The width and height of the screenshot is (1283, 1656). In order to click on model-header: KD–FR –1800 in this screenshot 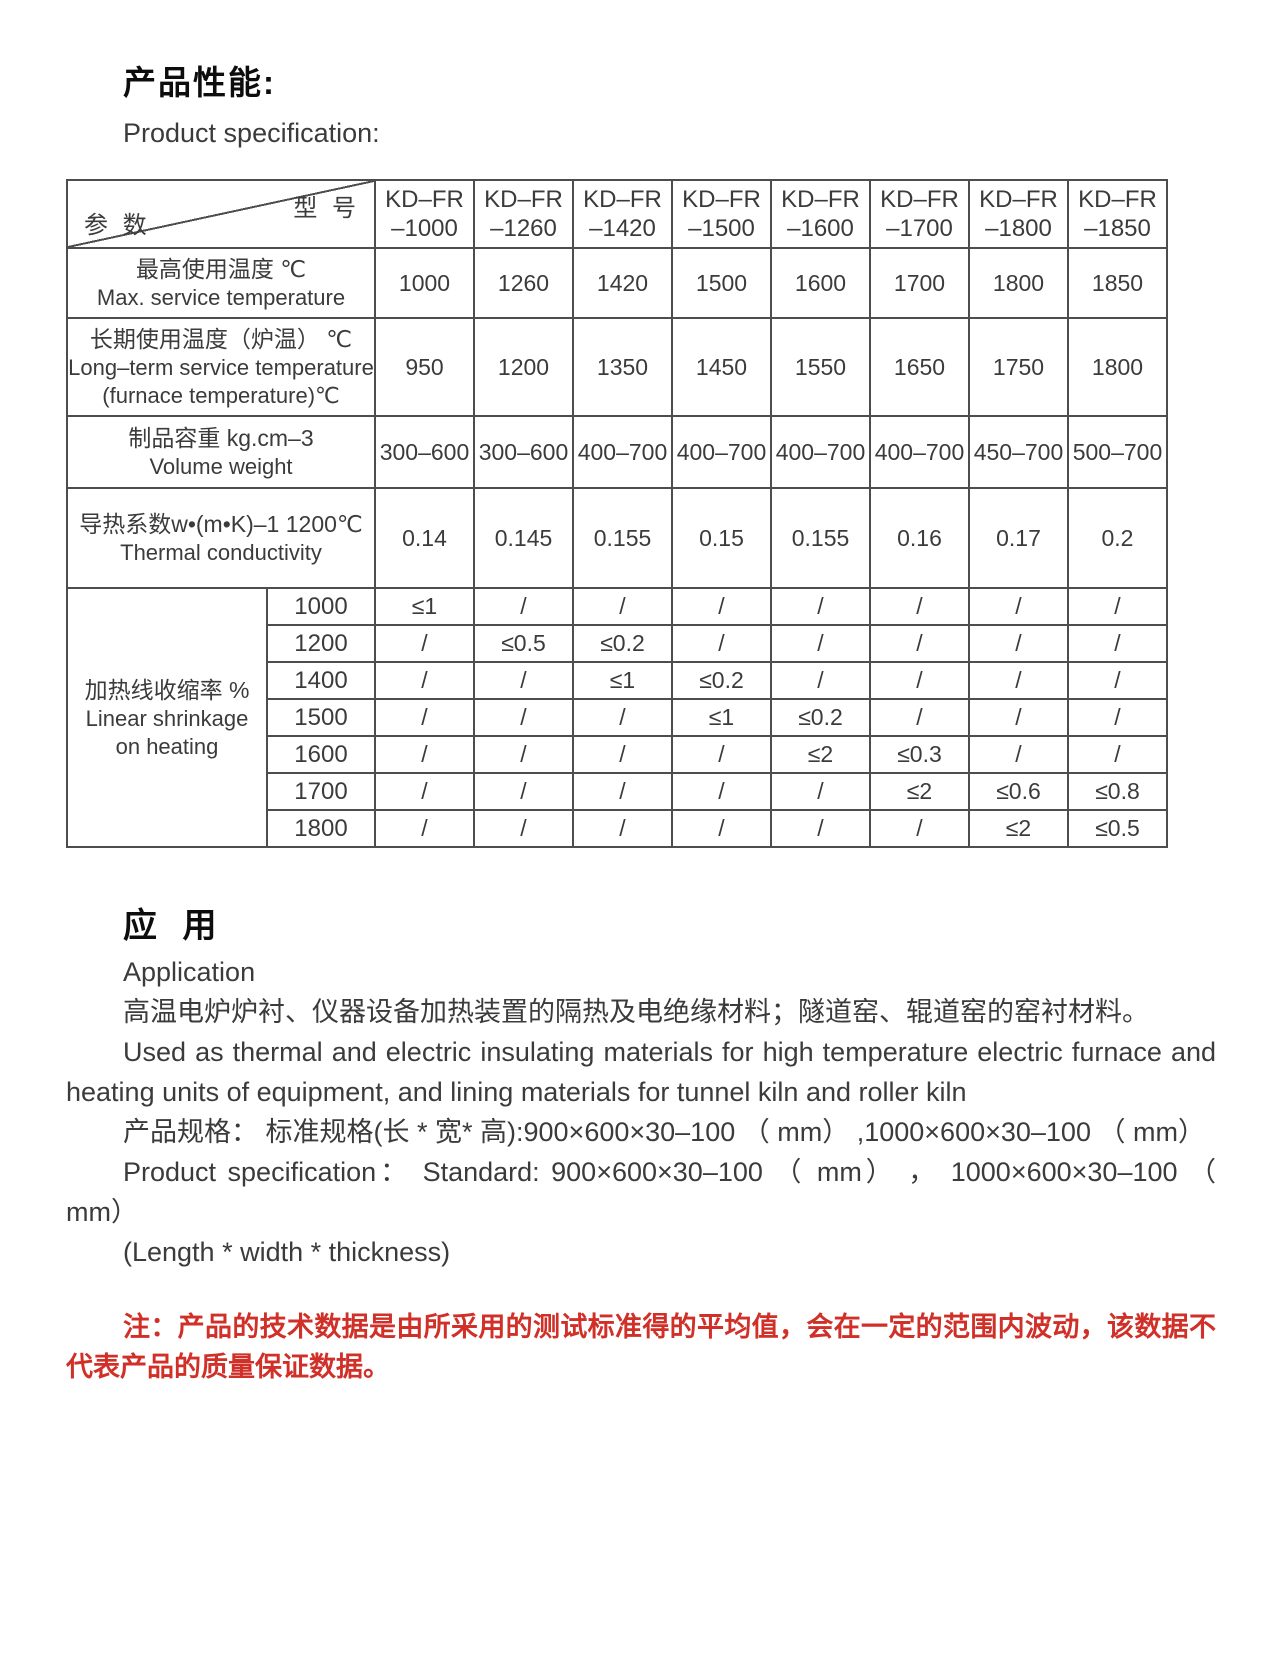, I will do `click(1018, 214)`.